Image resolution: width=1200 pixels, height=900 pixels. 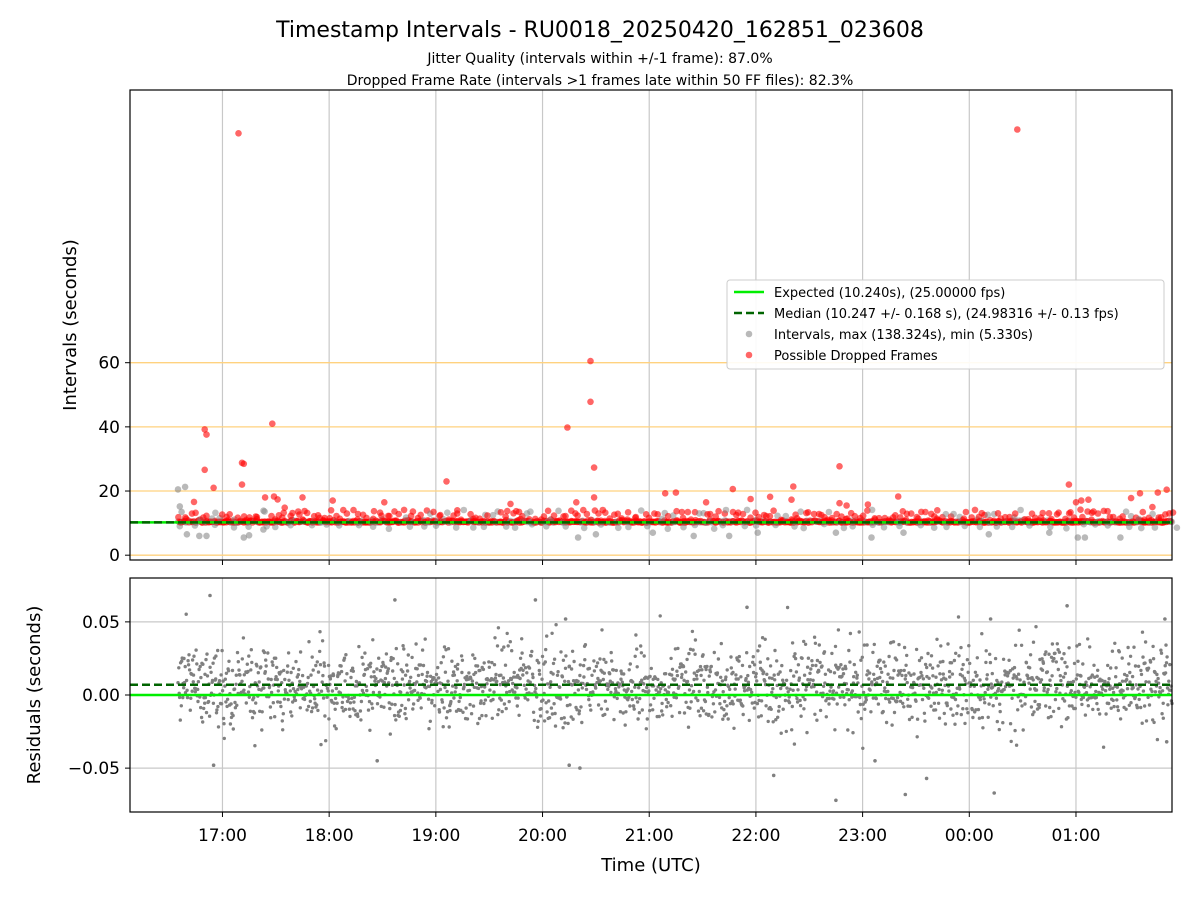 What do you see at coordinates (747, 607) in the screenshot?
I see `residual-outlier-point` at bounding box center [747, 607].